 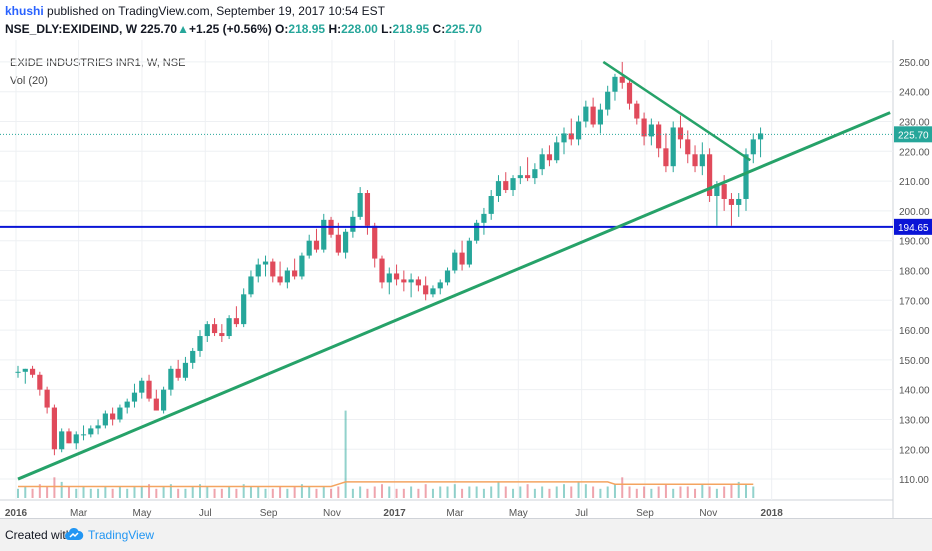 What do you see at coordinates (772, 513) in the screenshot?
I see `time-tick-label: 2018` at bounding box center [772, 513].